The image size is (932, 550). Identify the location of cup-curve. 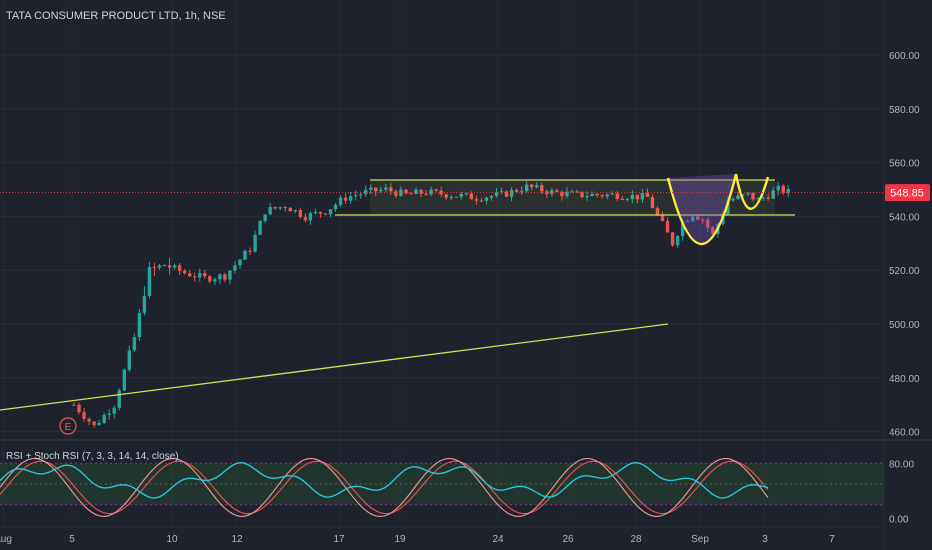
(702, 209).